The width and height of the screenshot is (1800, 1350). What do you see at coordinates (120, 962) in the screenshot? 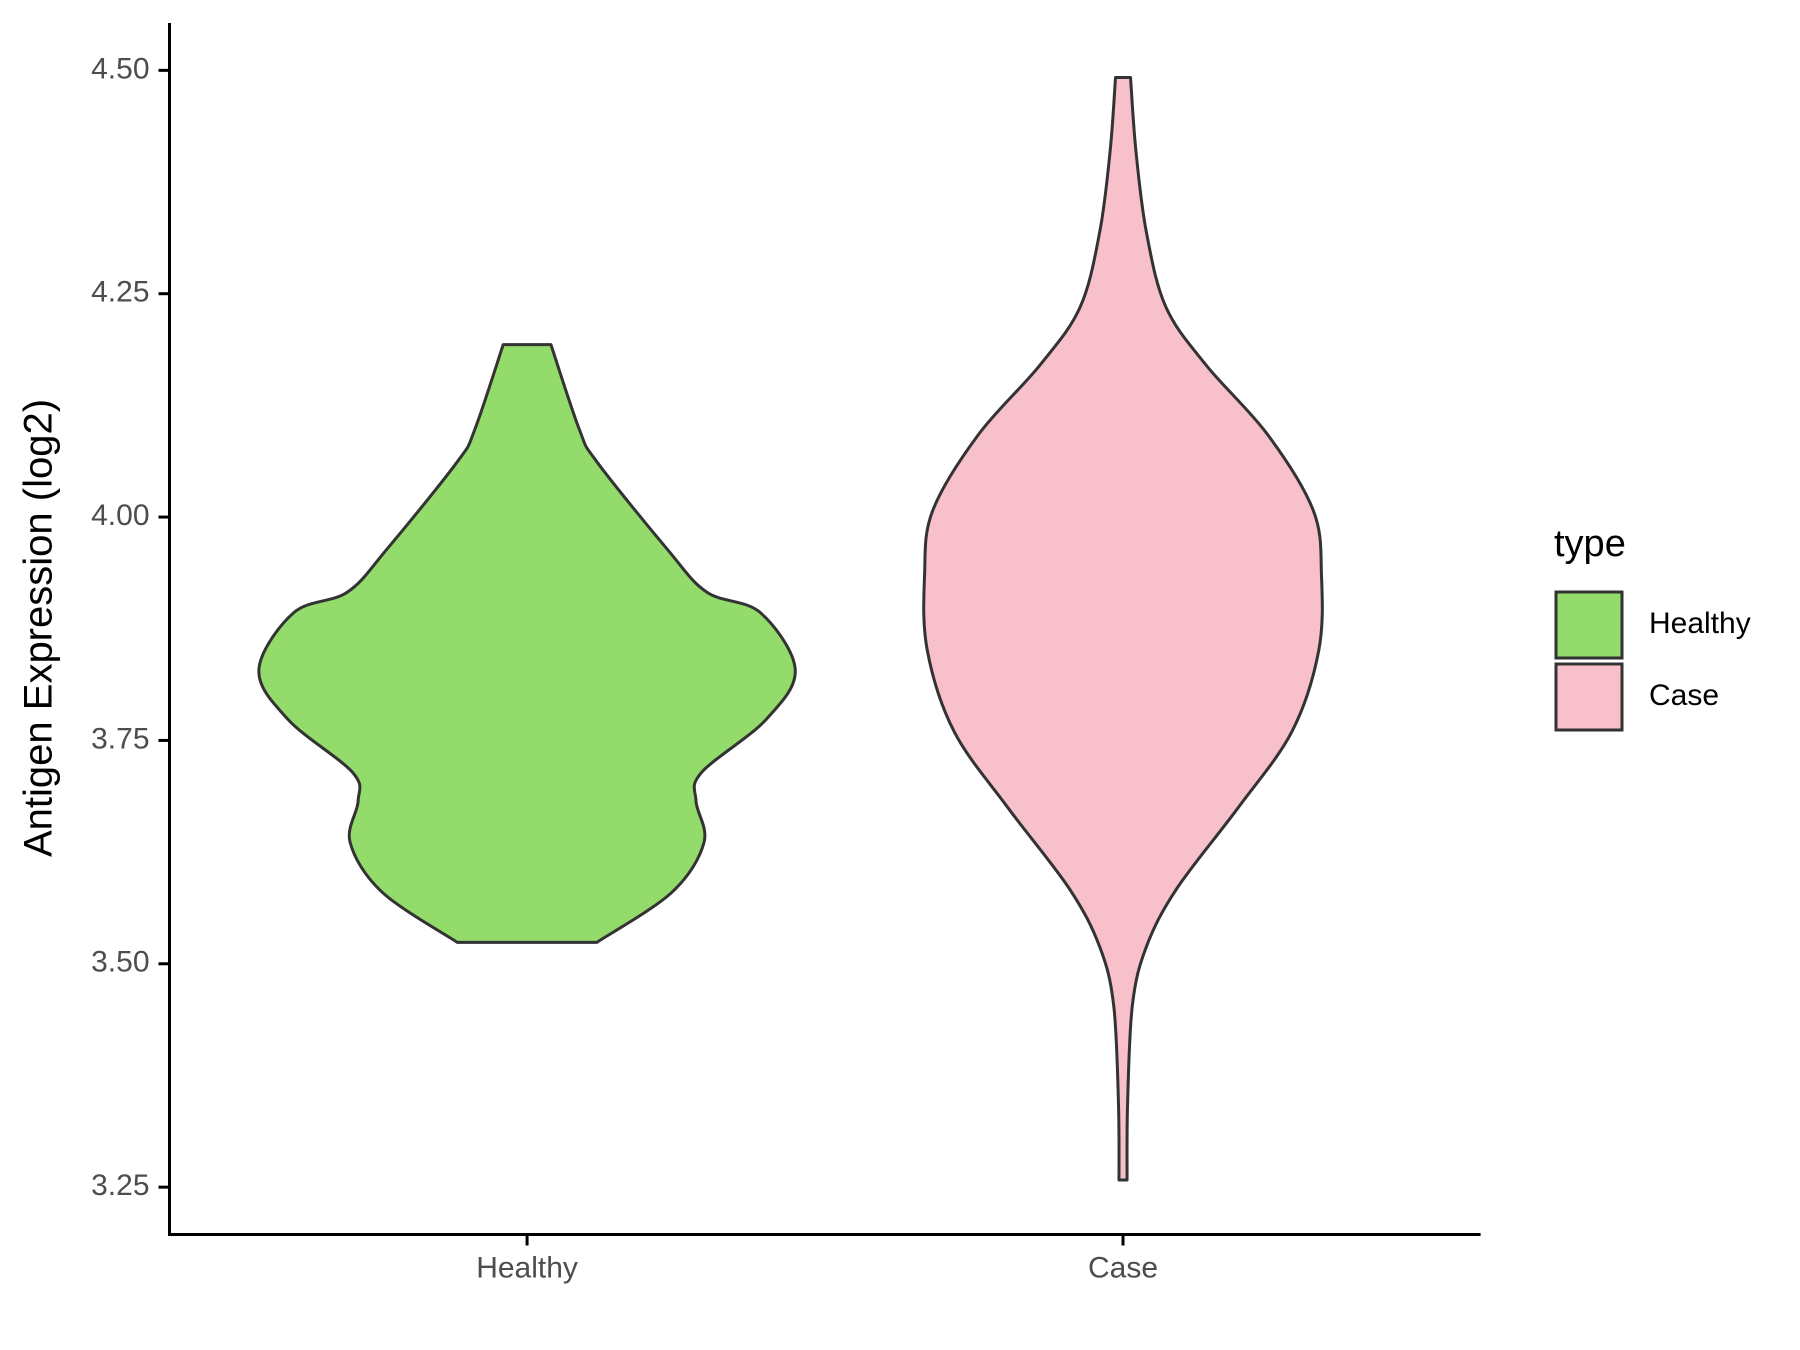
I see `y-tick-label: 3.50` at bounding box center [120, 962].